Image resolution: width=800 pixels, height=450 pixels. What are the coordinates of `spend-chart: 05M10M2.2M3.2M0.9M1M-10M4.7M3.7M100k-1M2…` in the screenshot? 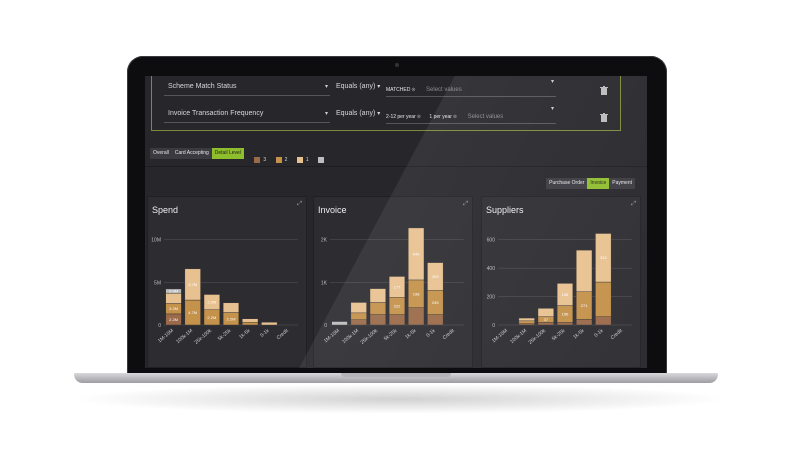 It's located at (224, 292).